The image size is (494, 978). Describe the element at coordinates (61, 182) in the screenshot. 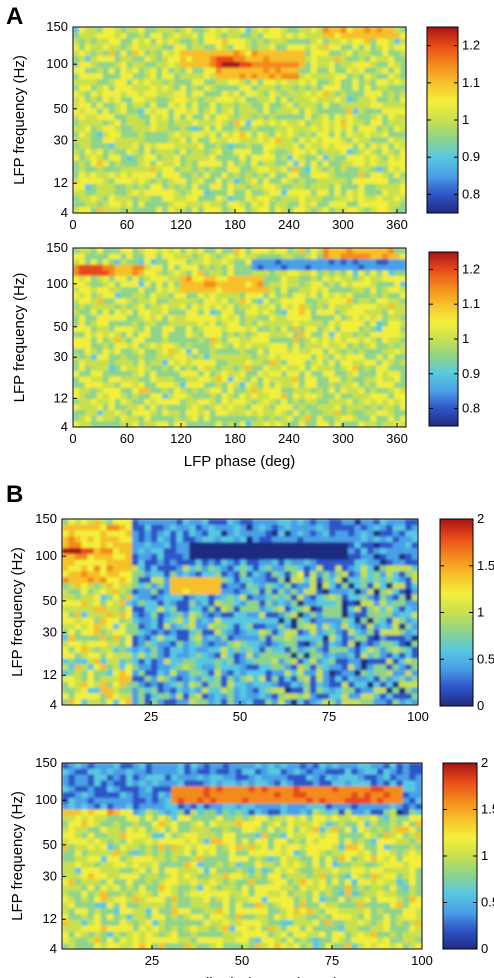

I see `y-tick-label: 12` at that location.